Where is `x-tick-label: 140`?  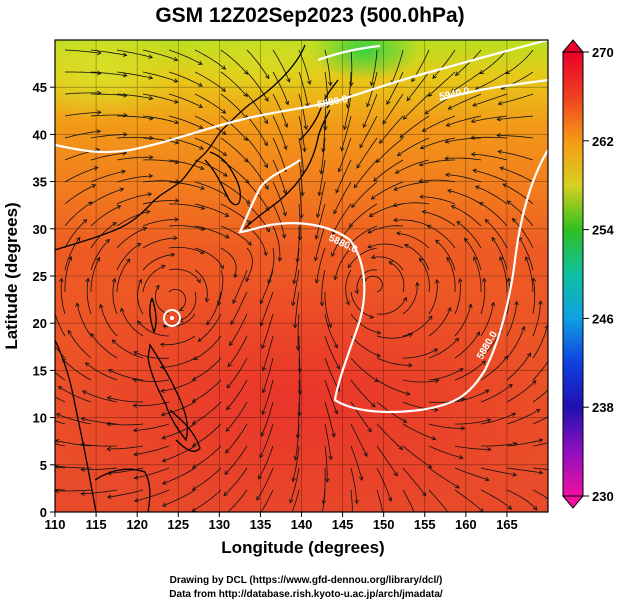
x-tick-label: 140 is located at coordinates (302, 524).